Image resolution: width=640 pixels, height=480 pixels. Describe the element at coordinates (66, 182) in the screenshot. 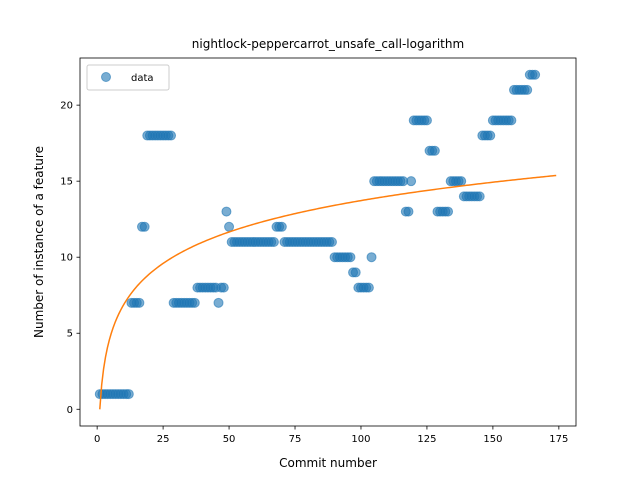

I see `y-tick-label: 15` at that location.